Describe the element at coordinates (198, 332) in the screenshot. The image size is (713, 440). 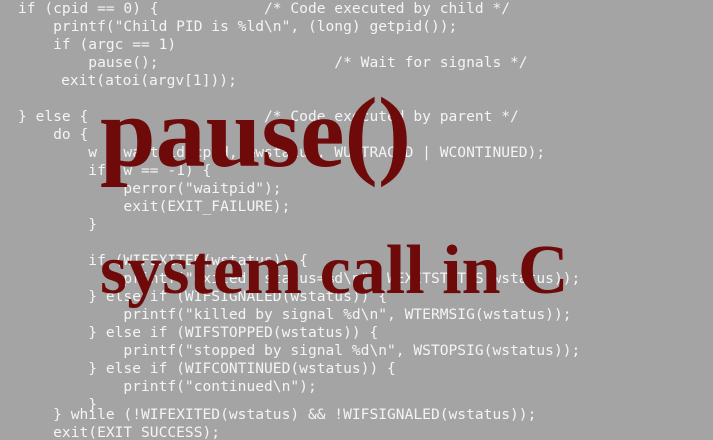
I see `code-line: } else if (WIFSTOPPED(wstatus)) {` at that location.